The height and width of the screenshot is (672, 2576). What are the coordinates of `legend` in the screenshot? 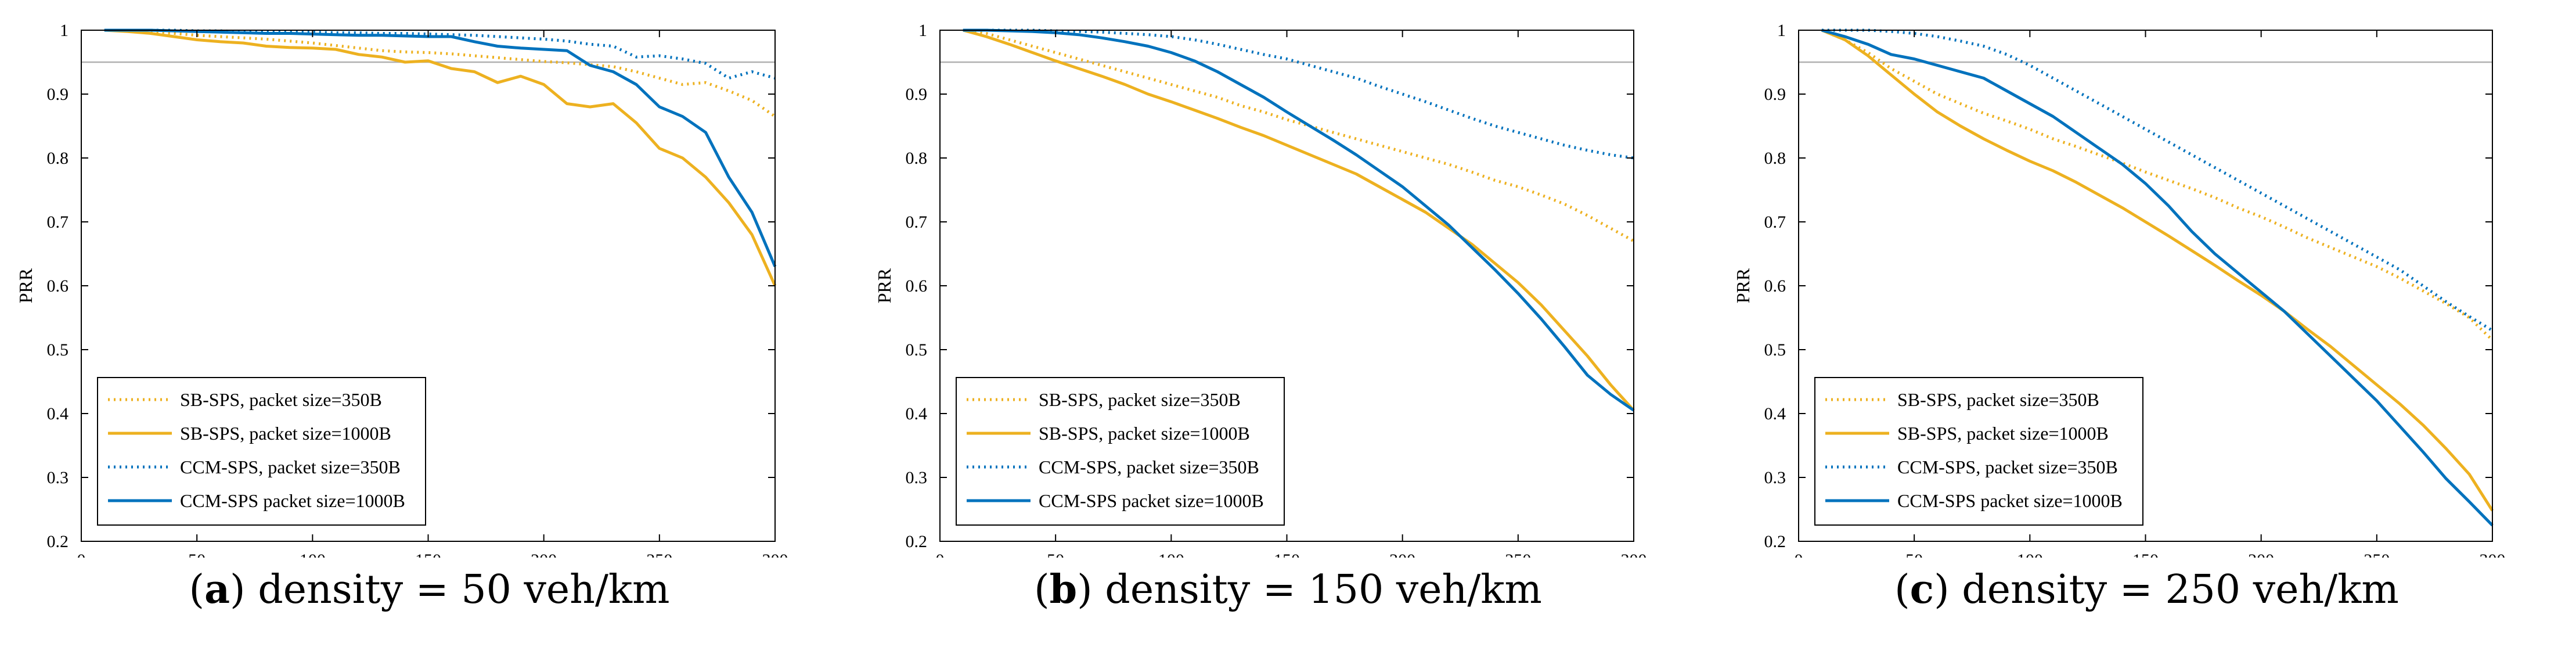 It's located at (1978, 452).